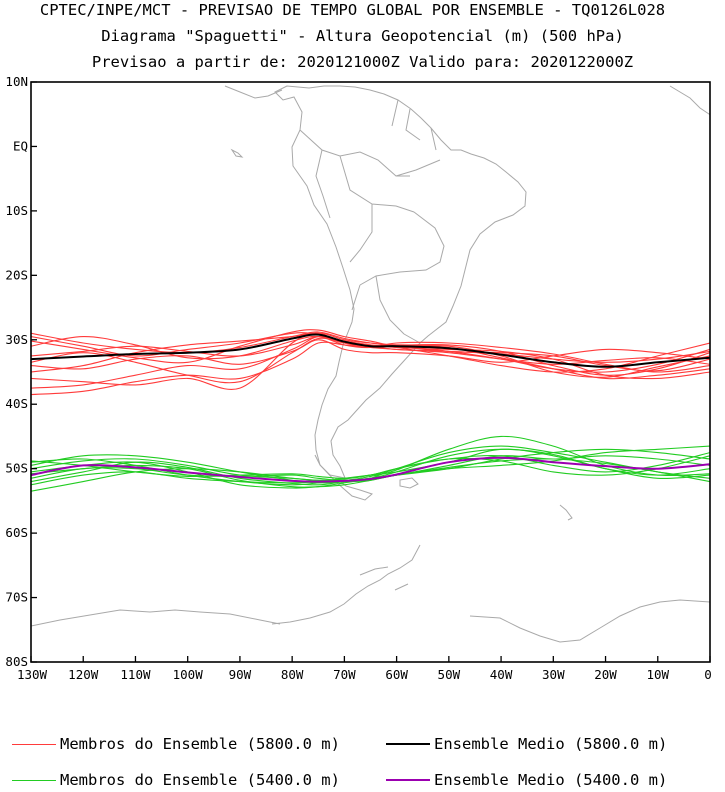 The height and width of the screenshot is (792, 725). What do you see at coordinates (16, 274) in the screenshot?
I see `y-tick-label: 20S` at bounding box center [16, 274].